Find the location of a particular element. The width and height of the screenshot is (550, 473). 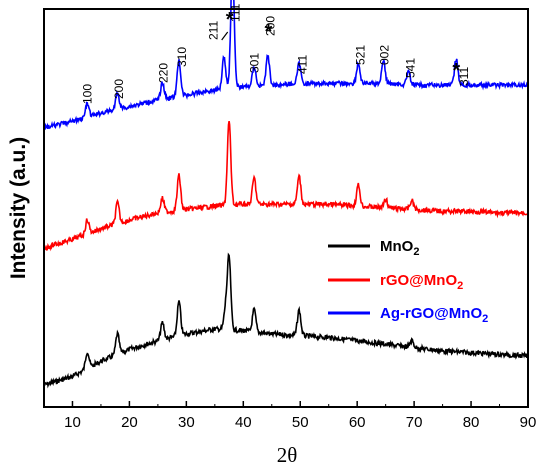

peak-label-311: 311 is located at coordinates (464, 76).